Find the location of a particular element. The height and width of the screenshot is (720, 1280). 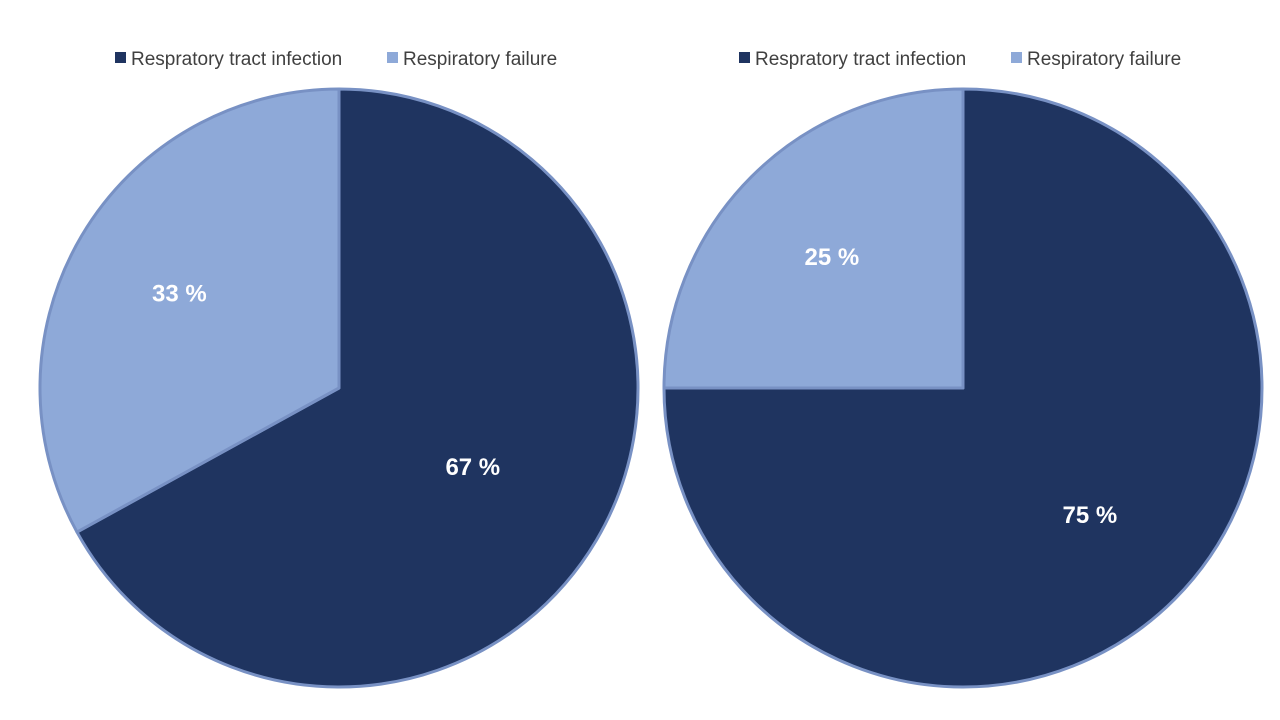

legend-1-label-1: Respiratory failure is located at coordinates (480, 59).